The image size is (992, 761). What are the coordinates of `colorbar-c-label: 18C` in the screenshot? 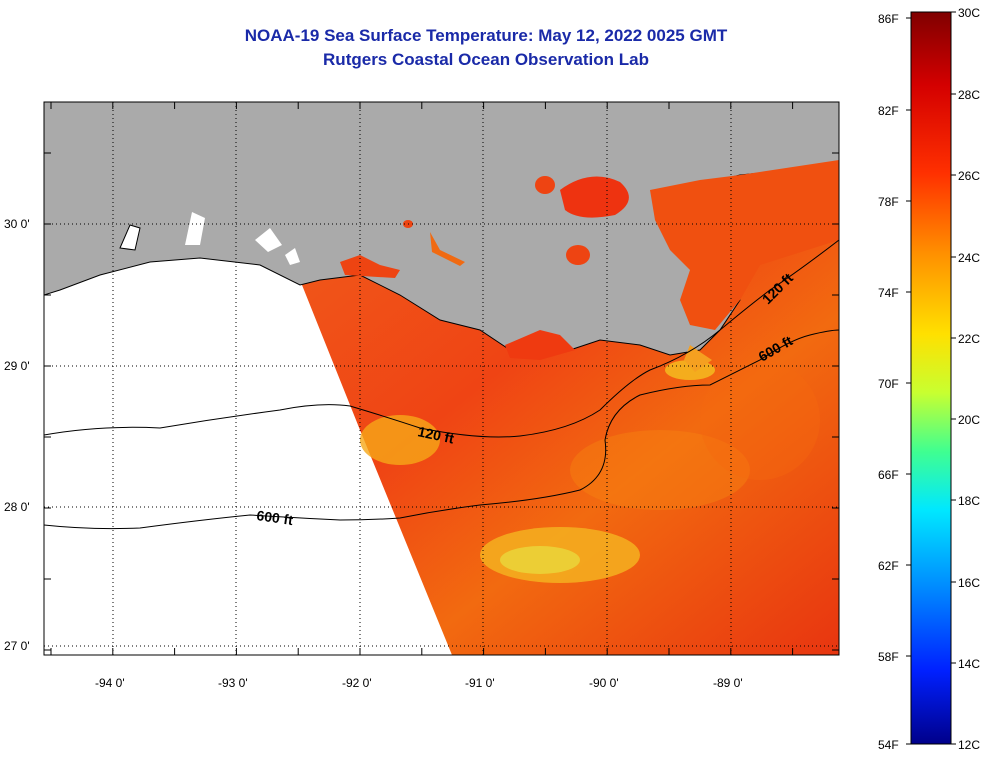 It's located at (969, 501).